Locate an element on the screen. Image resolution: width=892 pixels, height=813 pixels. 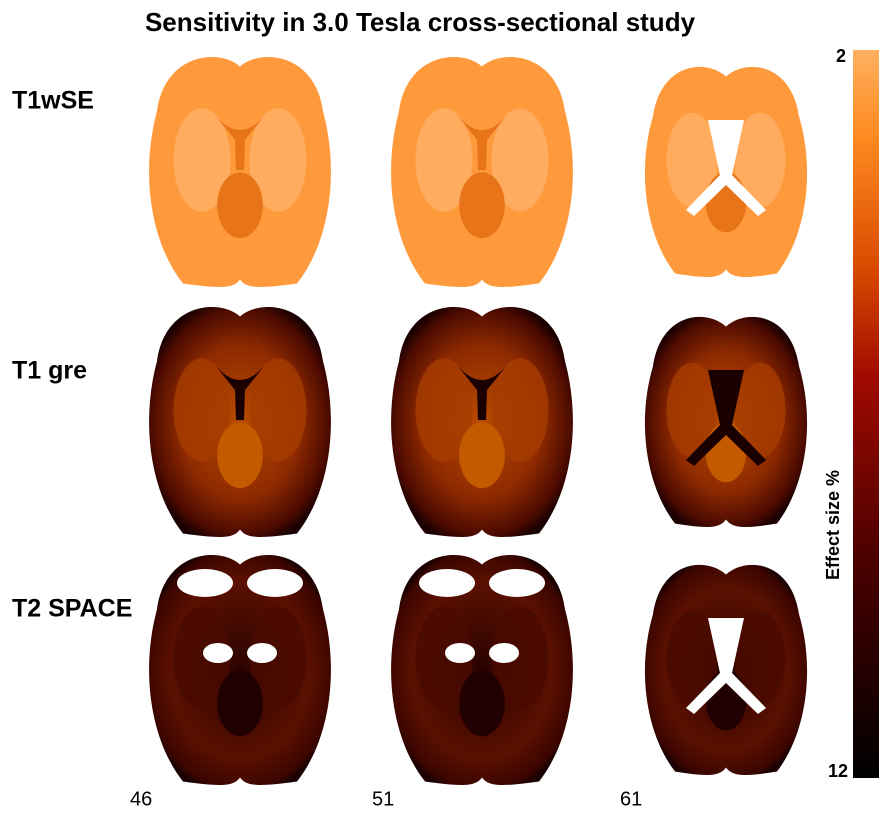
column-label: 61 is located at coordinates (631, 799).